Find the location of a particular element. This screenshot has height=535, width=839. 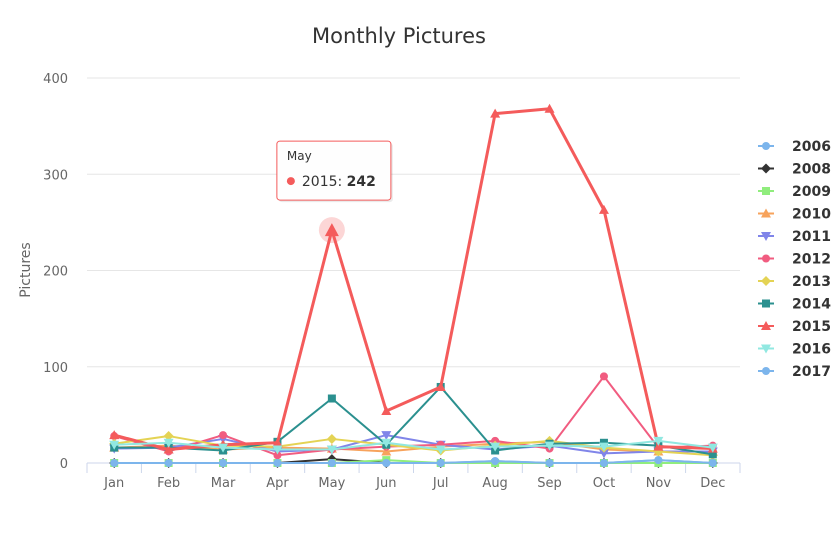

point-2017-May is located at coordinates (331, 463).